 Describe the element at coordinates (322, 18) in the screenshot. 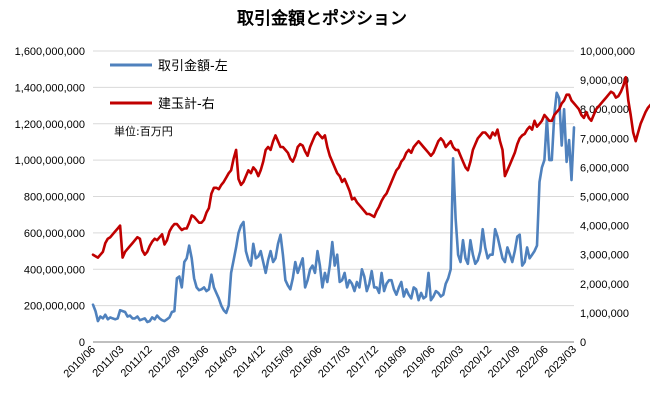

I see `chart-title: 取引金額とポジション` at that location.